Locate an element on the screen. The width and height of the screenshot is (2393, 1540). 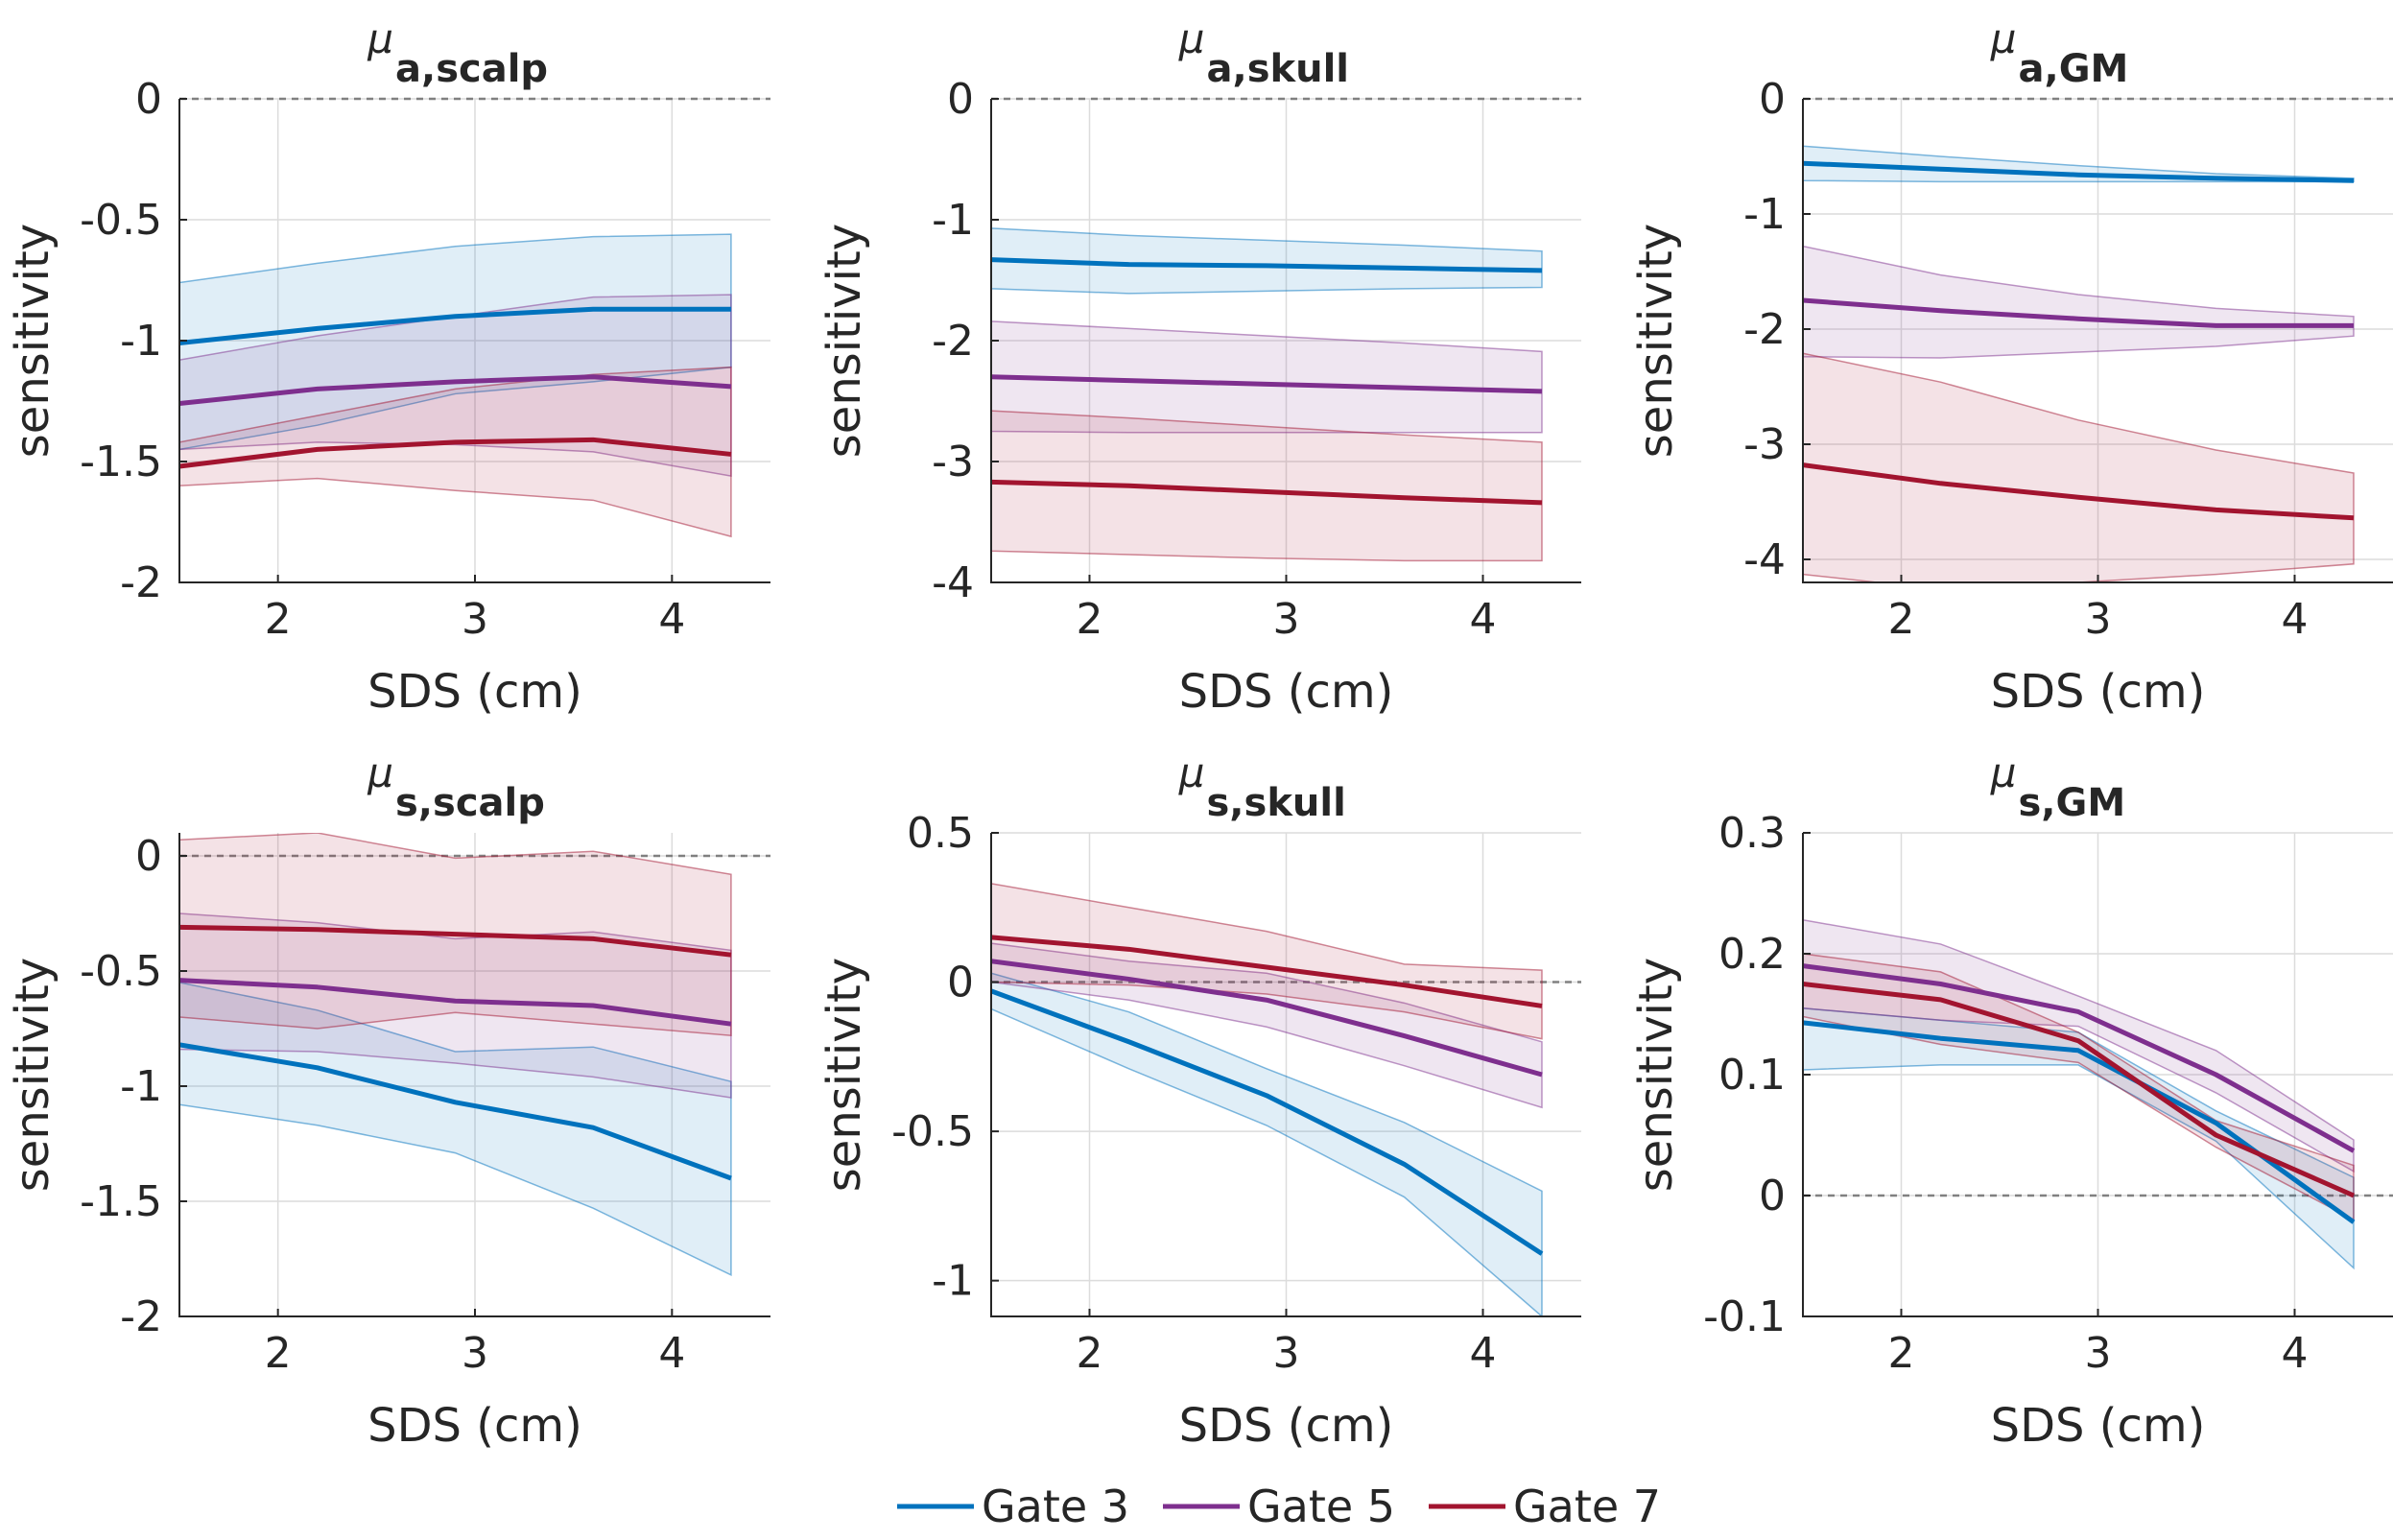
legend-label-gate-7: Gate 7 is located at coordinates (1587, 1506).